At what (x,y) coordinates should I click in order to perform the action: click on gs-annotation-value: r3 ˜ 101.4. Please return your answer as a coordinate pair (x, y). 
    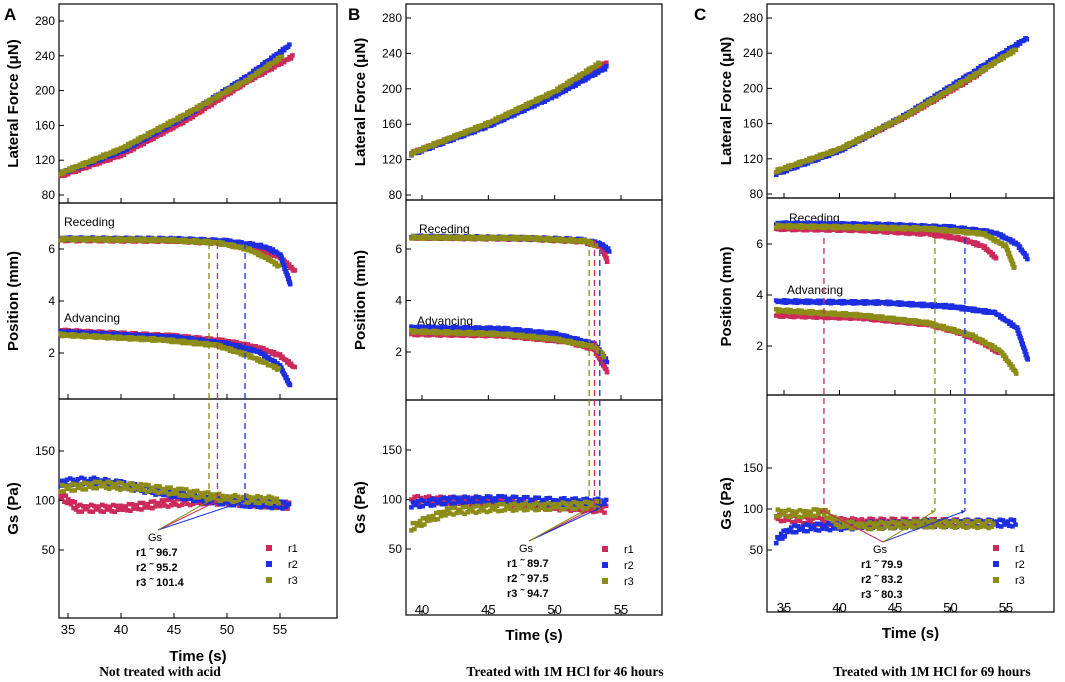
    Looking at the image, I should click on (160, 583).